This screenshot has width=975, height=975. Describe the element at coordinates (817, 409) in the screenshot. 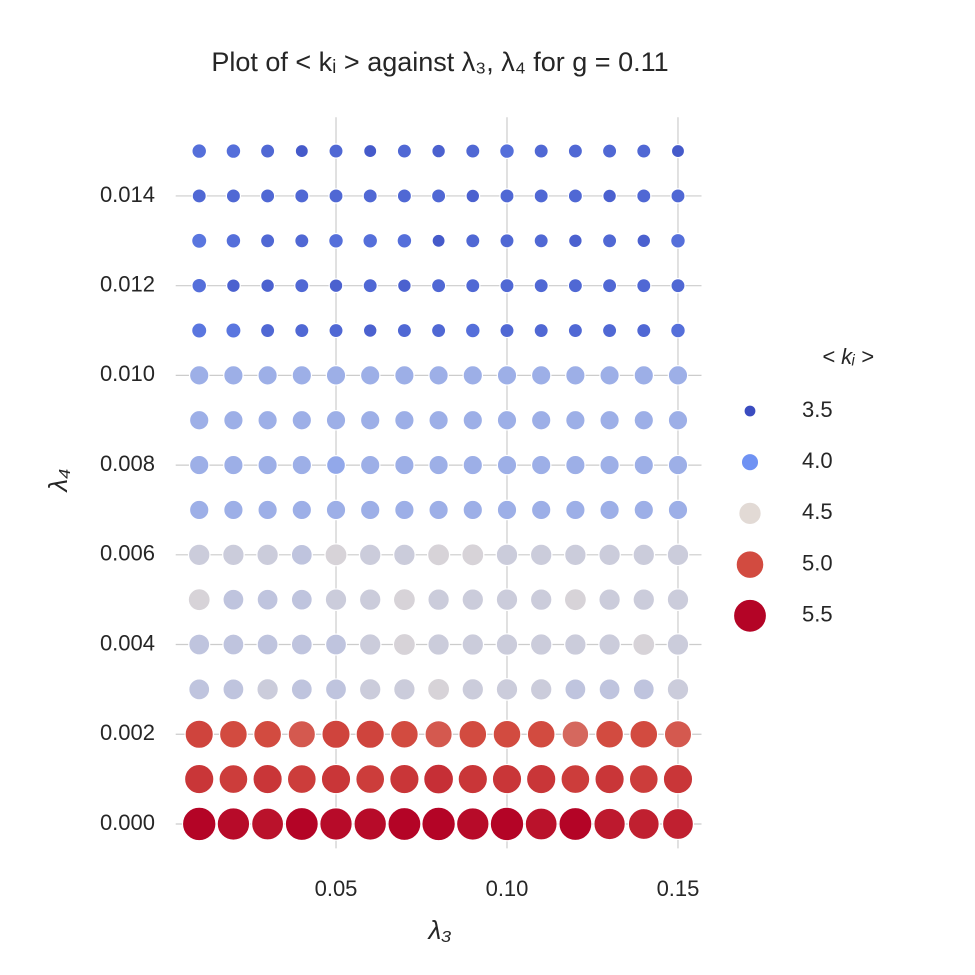

I see `legend-label: 3.5` at that location.